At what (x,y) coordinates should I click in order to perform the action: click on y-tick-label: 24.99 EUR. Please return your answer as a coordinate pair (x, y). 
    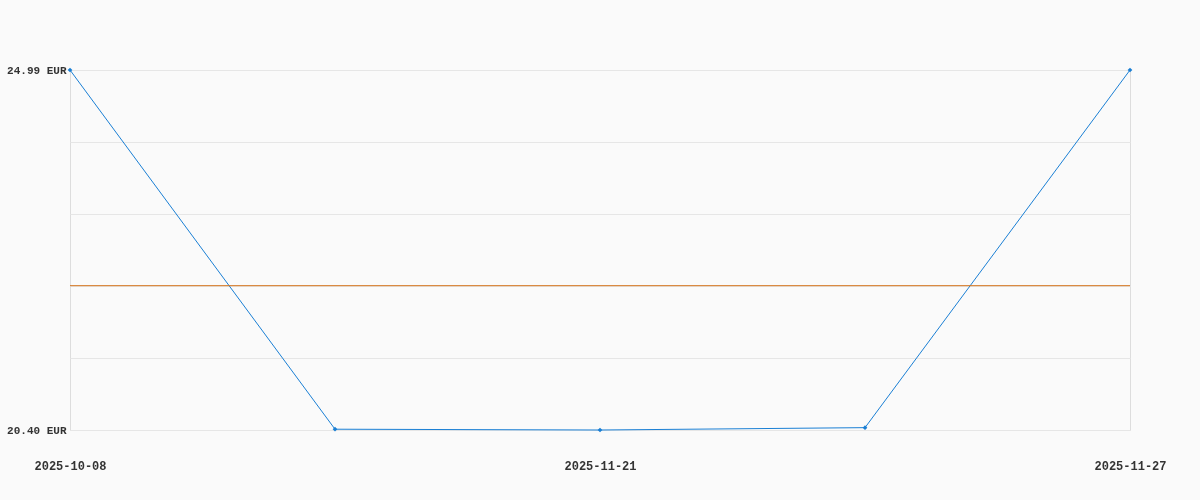
    Looking at the image, I should click on (37, 70).